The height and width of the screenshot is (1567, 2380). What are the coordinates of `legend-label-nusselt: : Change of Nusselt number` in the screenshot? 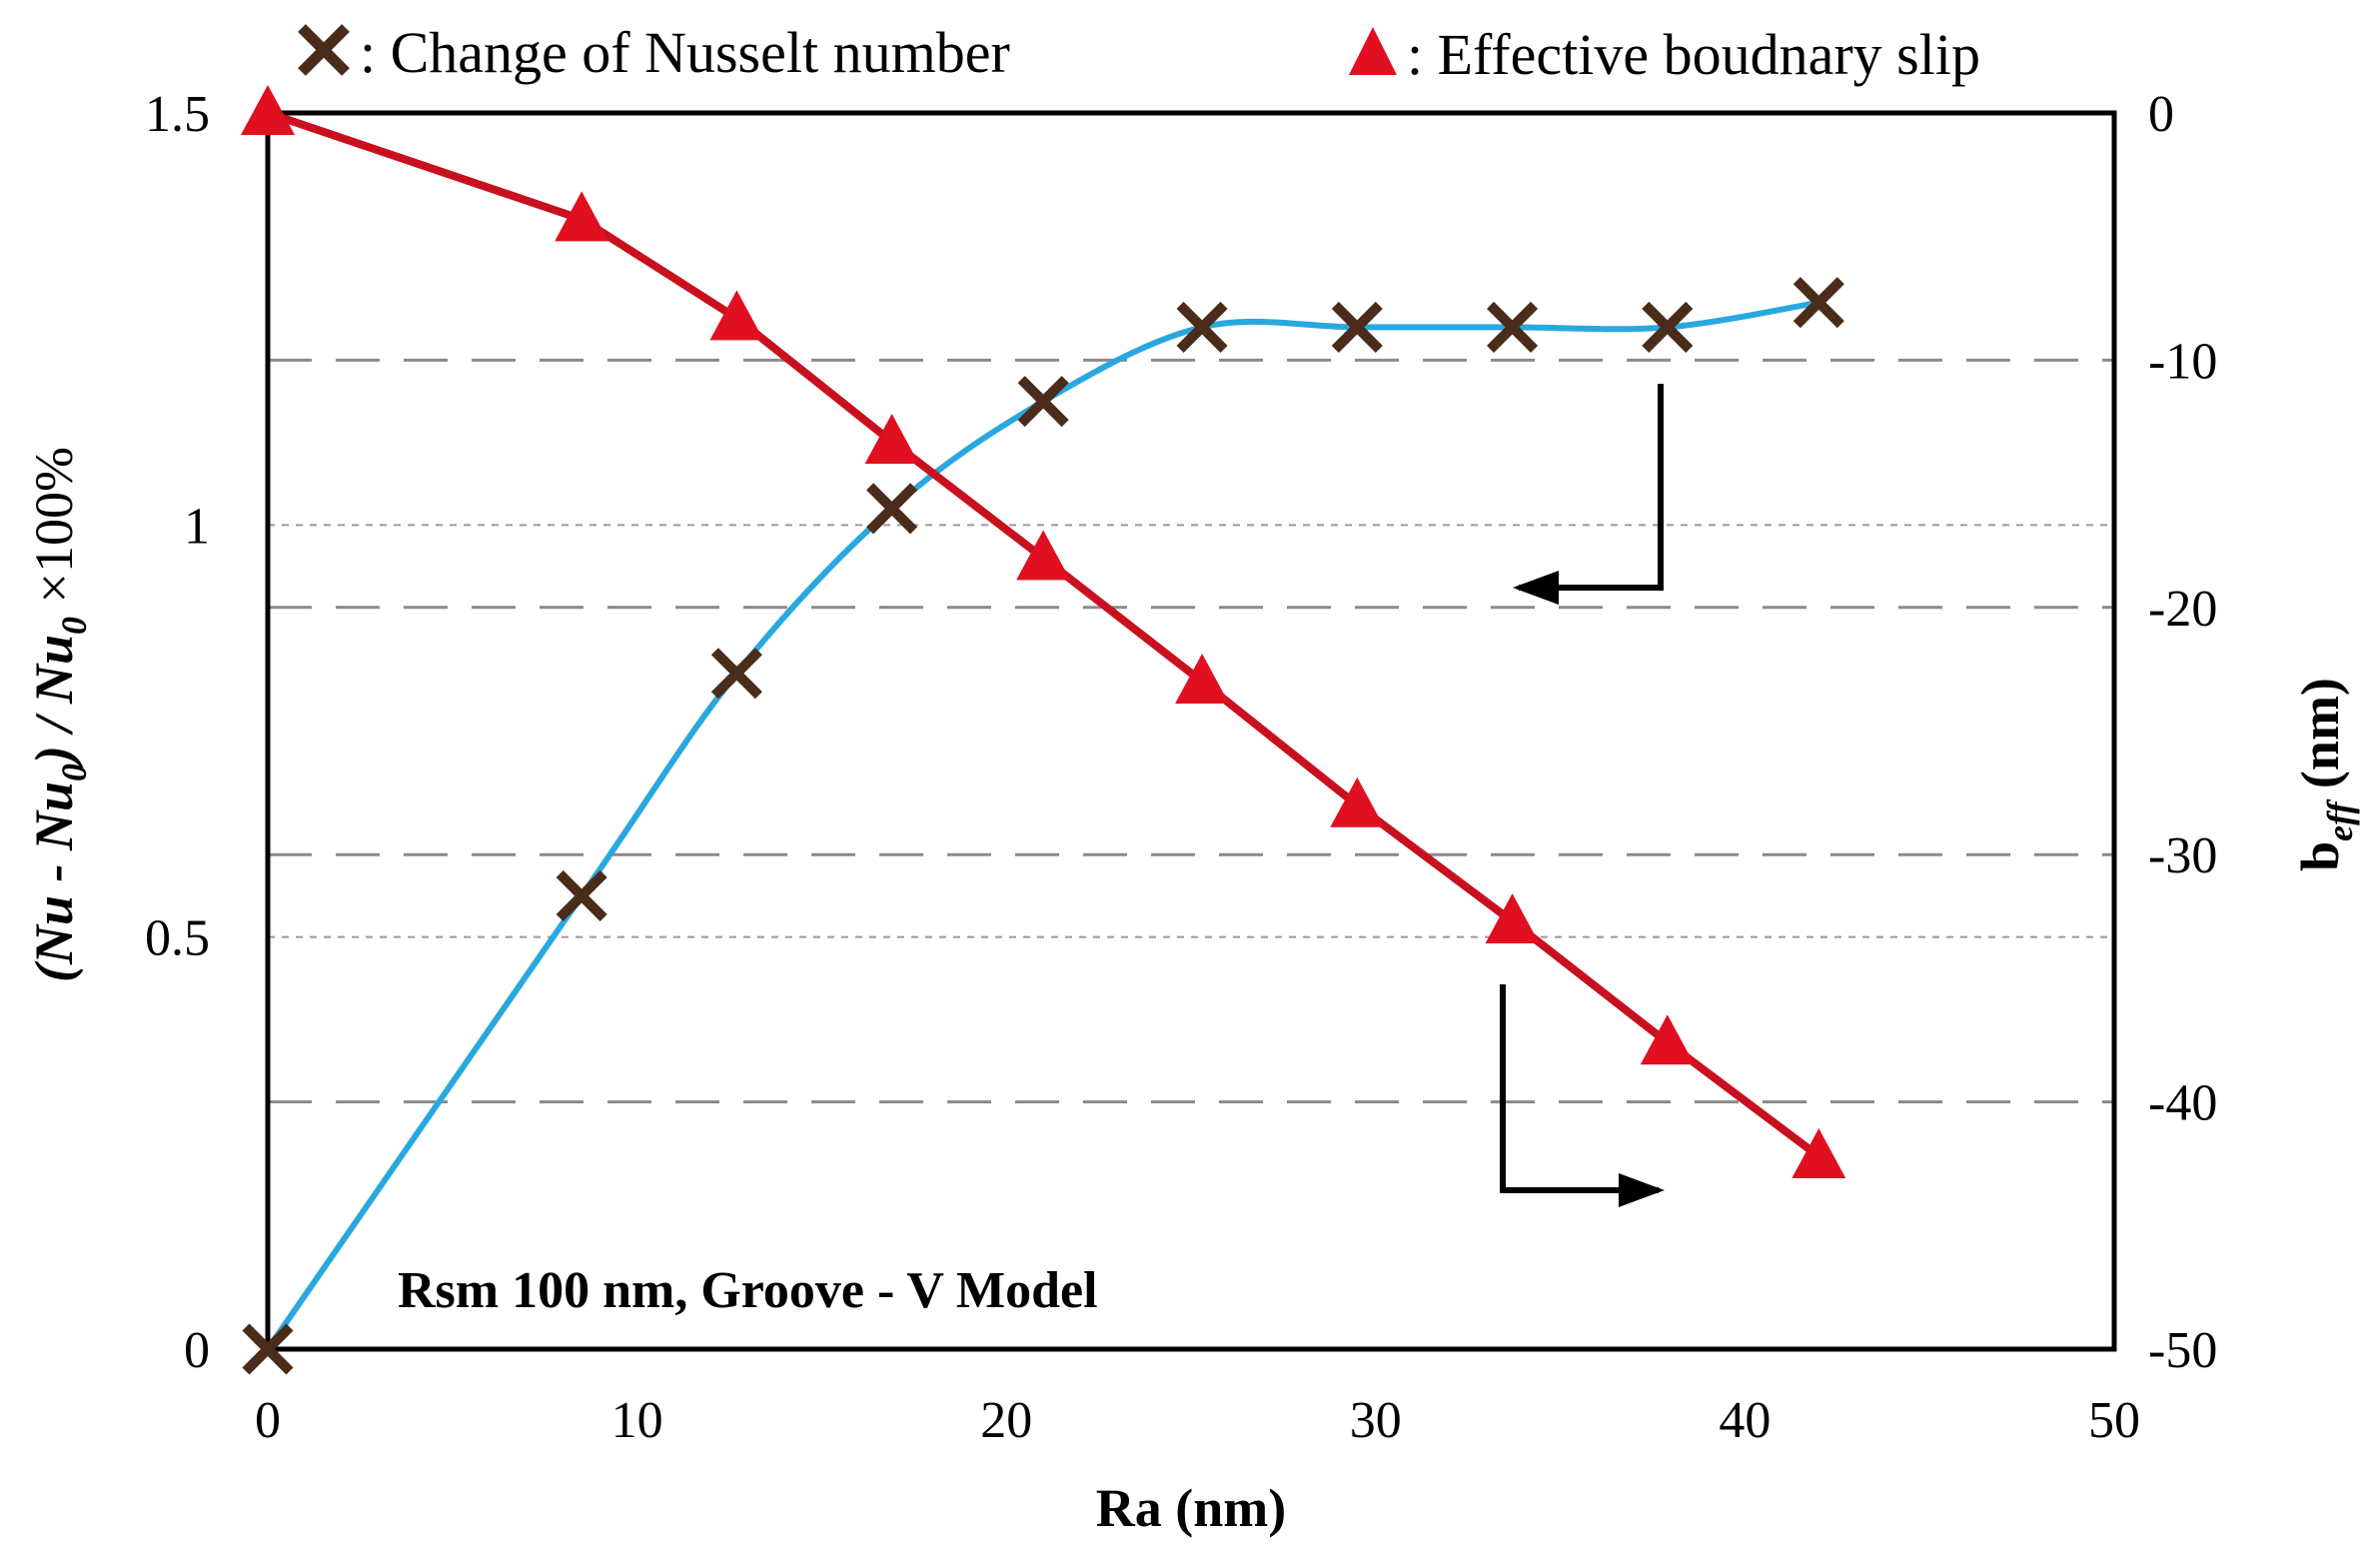 It's located at (685, 53).